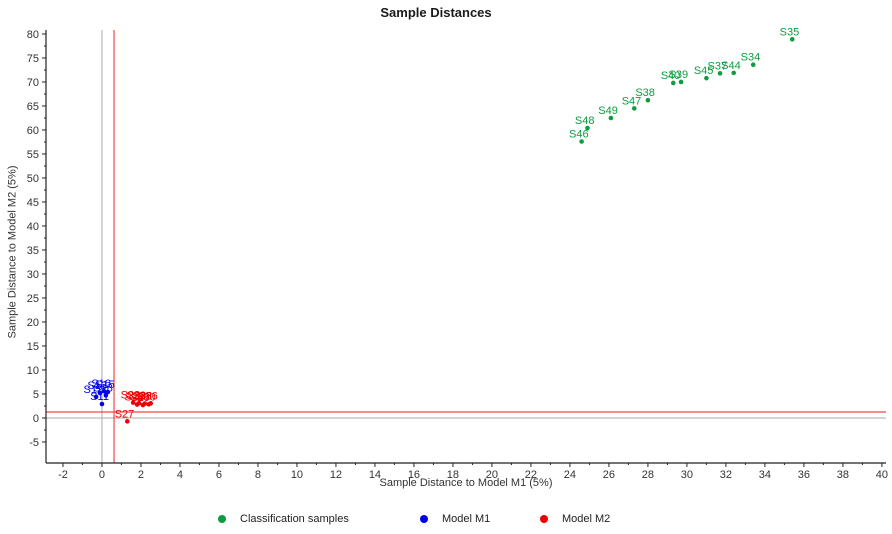 The height and width of the screenshot is (534, 892). Describe the element at coordinates (294, 519) in the screenshot. I see `legend-label-classification-samples: Classification samples` at that location.